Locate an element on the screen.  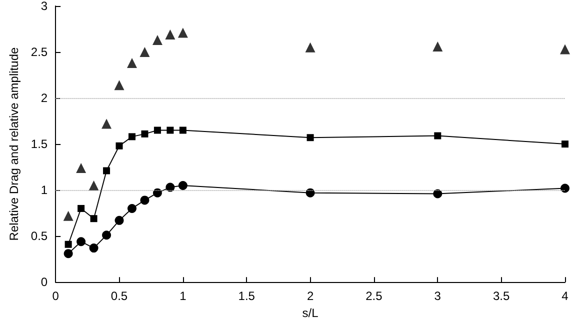
x-tick-label: 2 is located at coordinates (310, 296).